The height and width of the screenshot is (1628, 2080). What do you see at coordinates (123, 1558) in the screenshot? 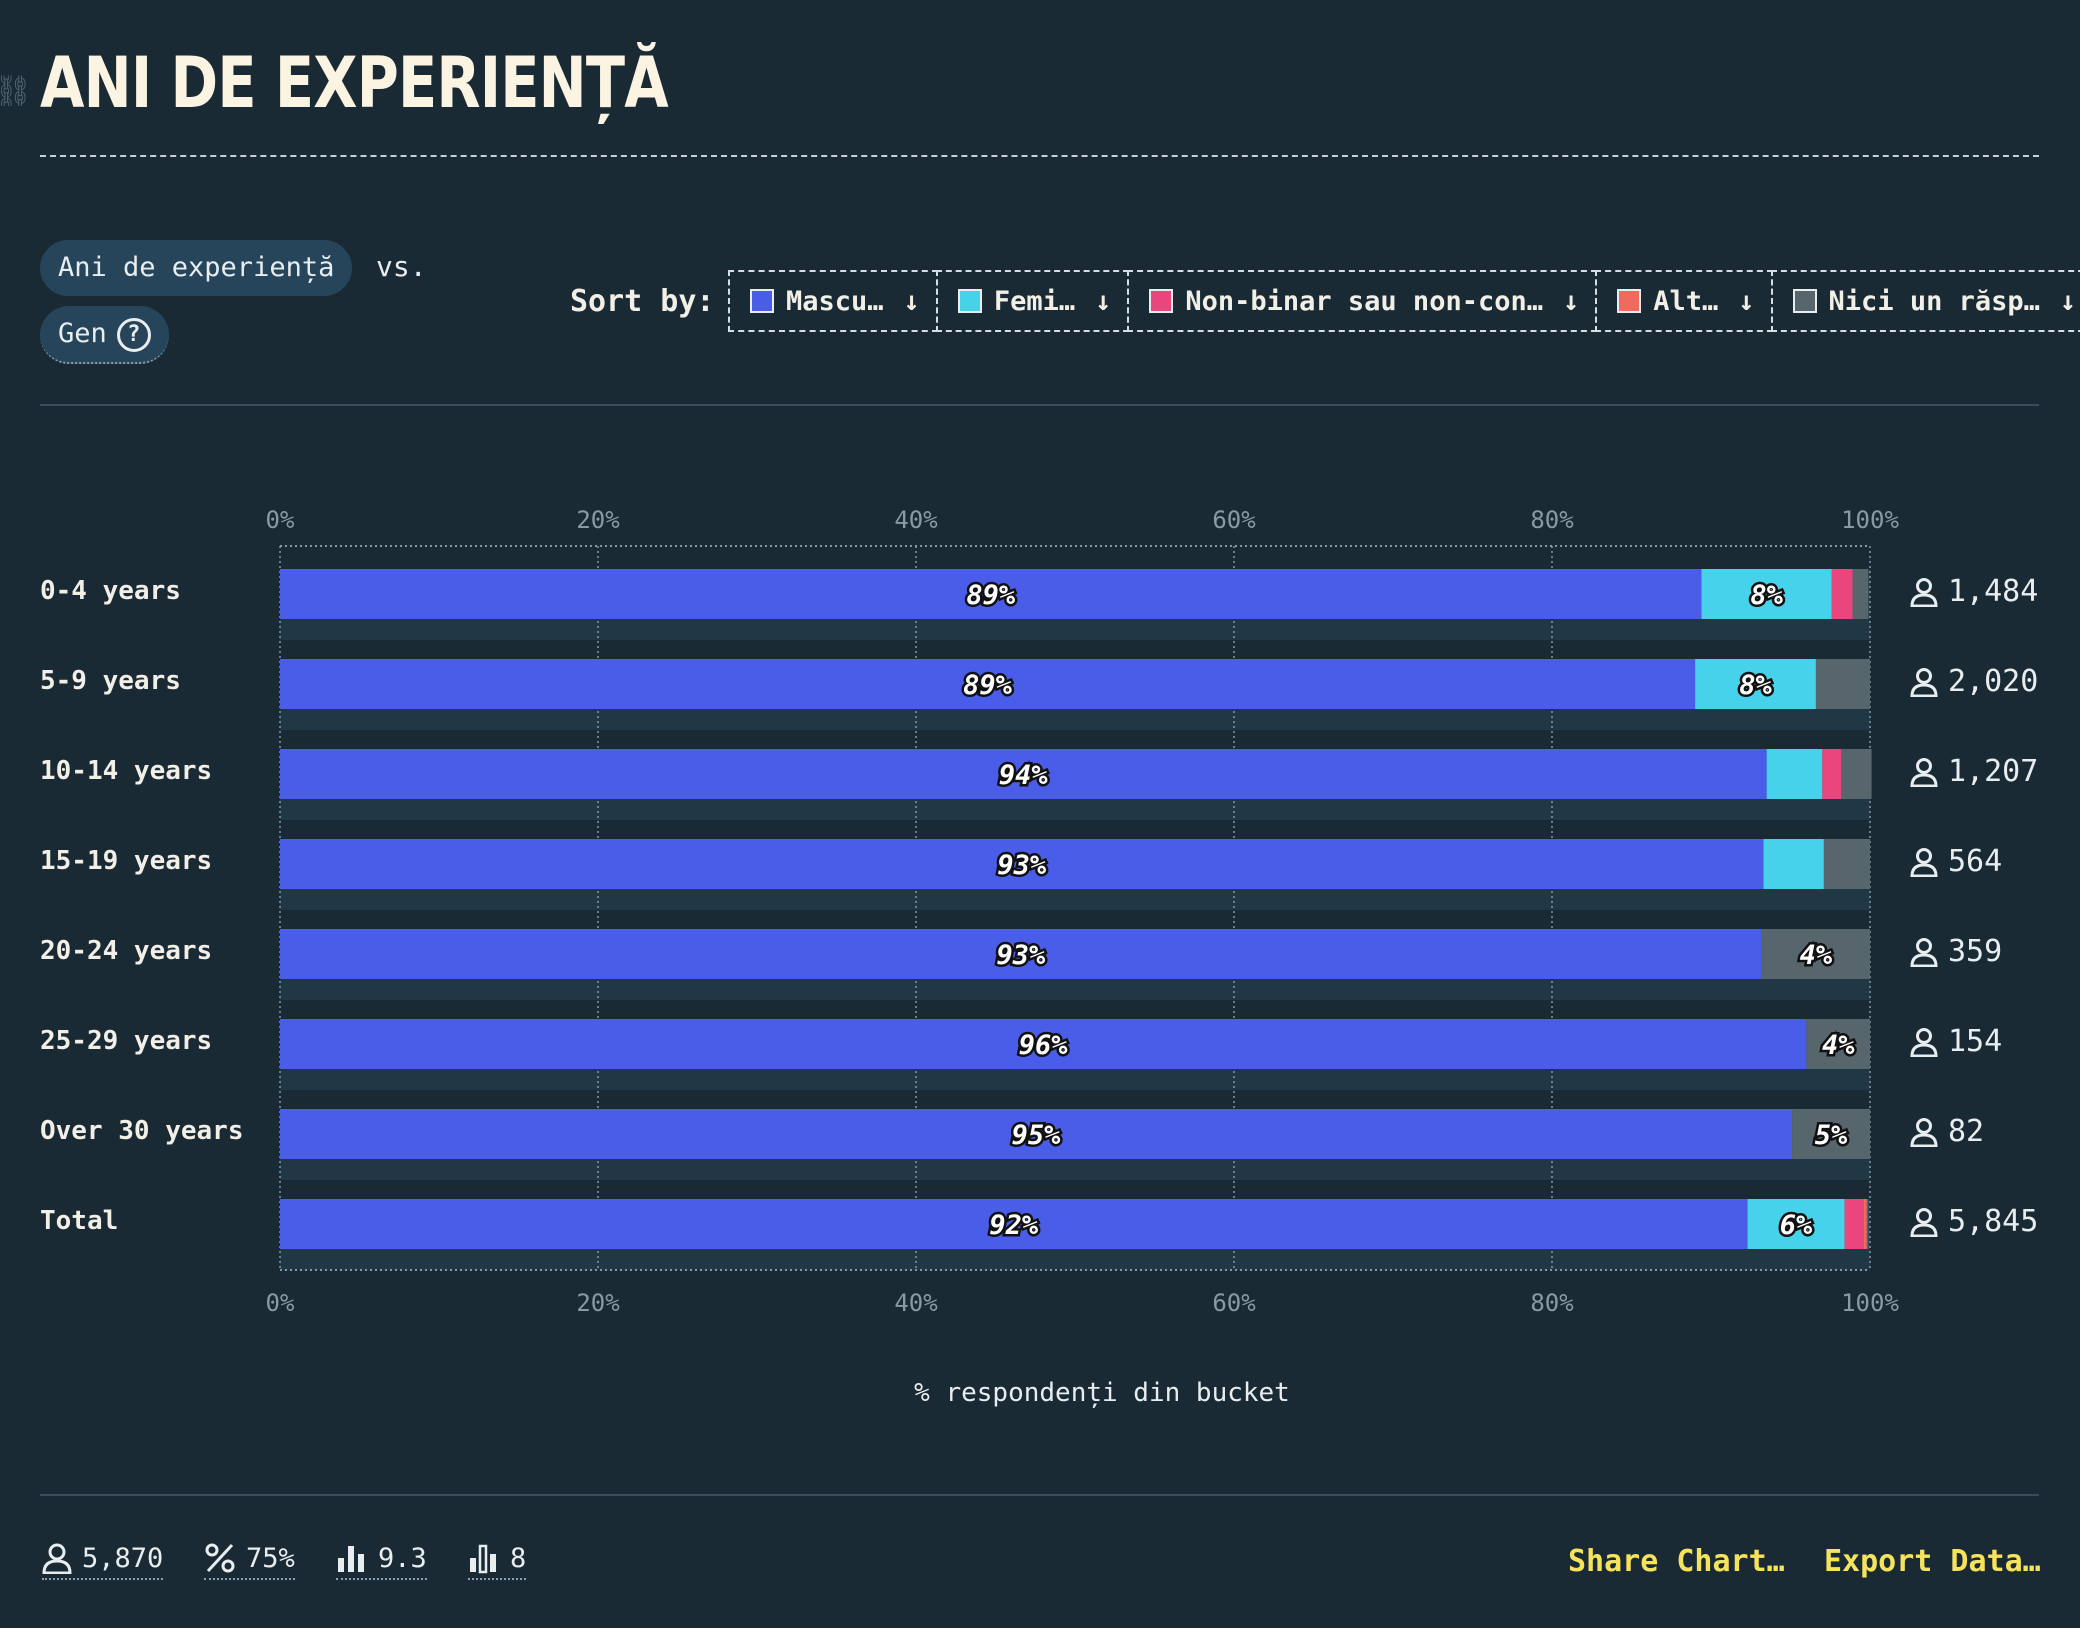
I see `stat-value: 5,870` at bounding box center [123, 1558].